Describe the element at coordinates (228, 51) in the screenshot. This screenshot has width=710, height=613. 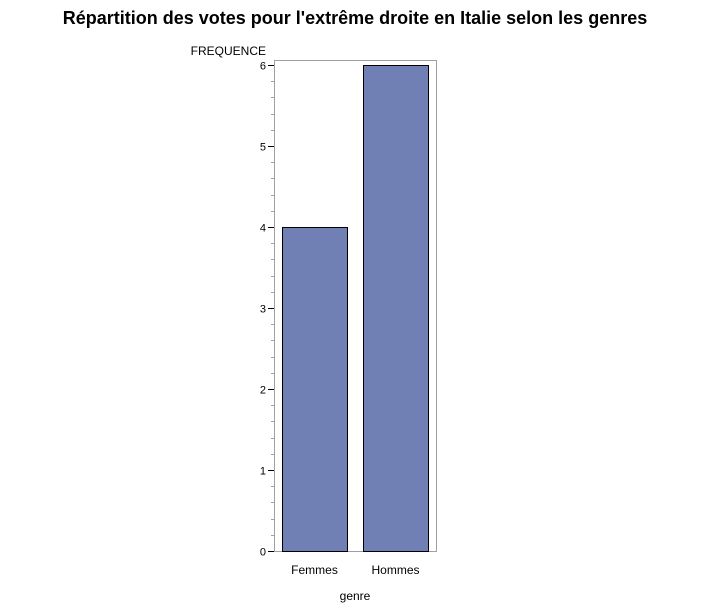
I see `y-axis-label: FREQUENCE` at that location.